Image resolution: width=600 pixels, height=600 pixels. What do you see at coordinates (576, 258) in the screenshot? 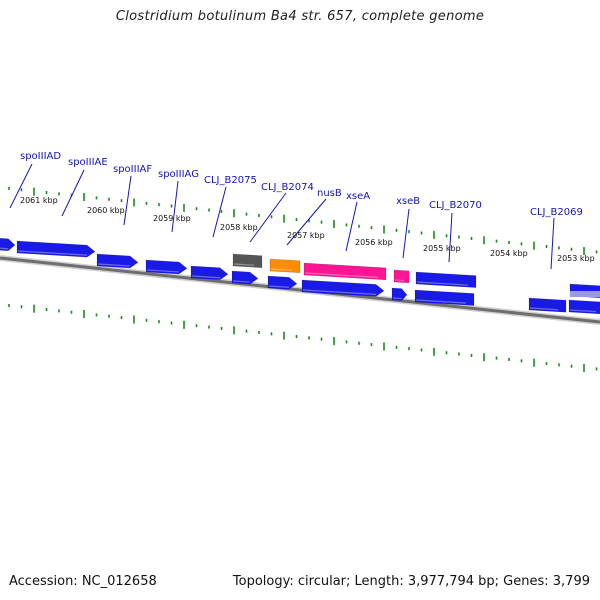
I see `kbp-label: 2053 kbp` at bounding box center [576, 258].